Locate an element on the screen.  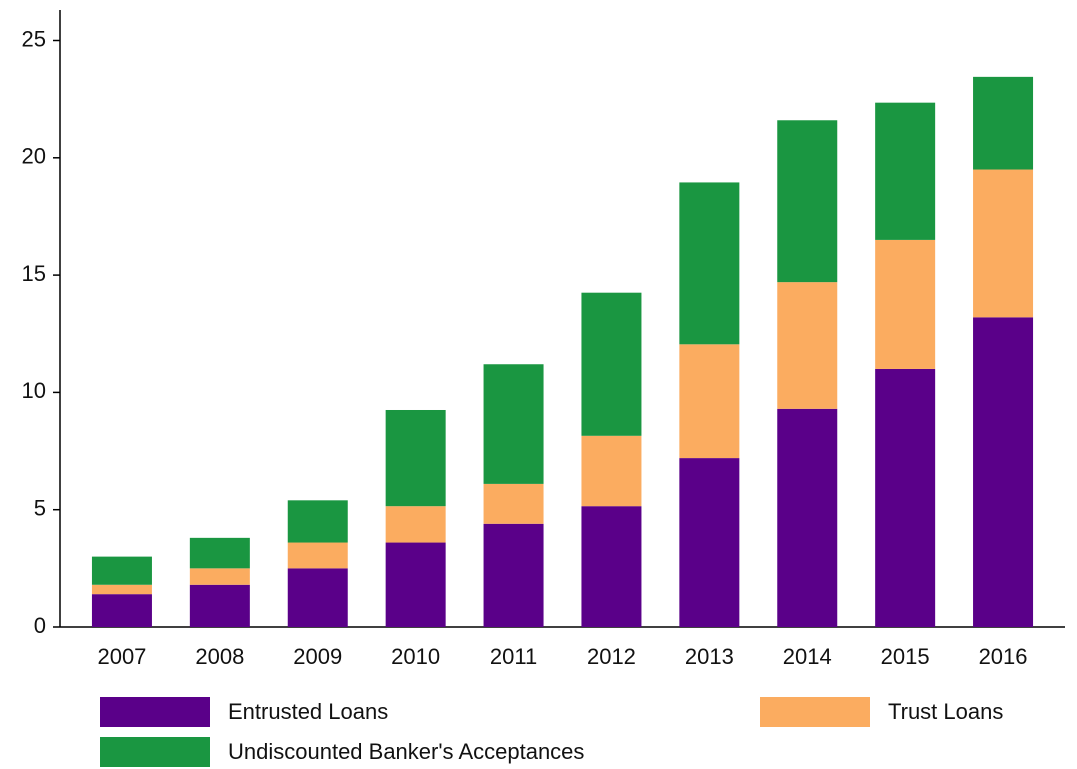
x-tick-label: 2010 is located at coordinates (415, 656).